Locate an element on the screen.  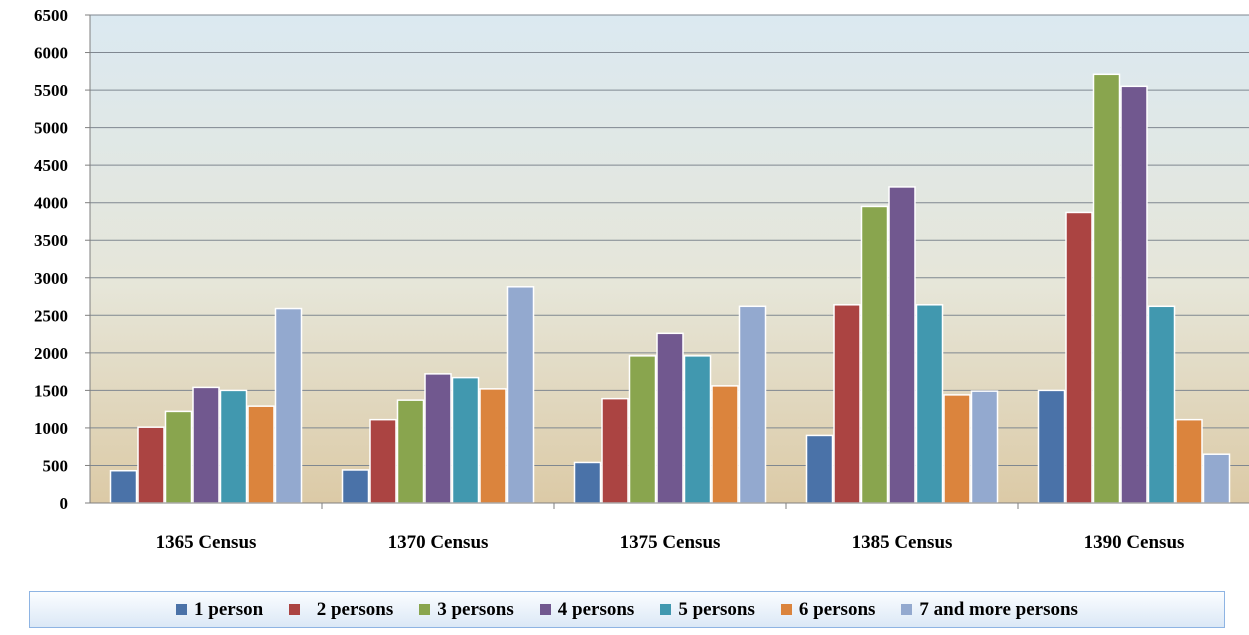
x-category-label: 1390 Census is located at coordinates (1134, 542).